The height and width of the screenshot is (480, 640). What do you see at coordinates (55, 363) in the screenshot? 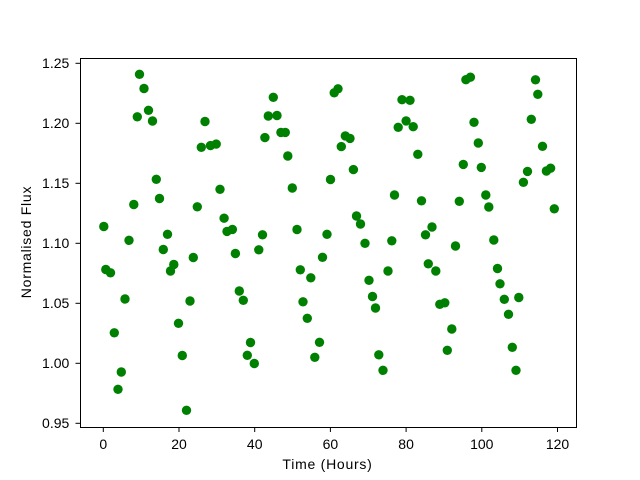
I see `svg-text: 1.00` at bounding box center [55, 363].